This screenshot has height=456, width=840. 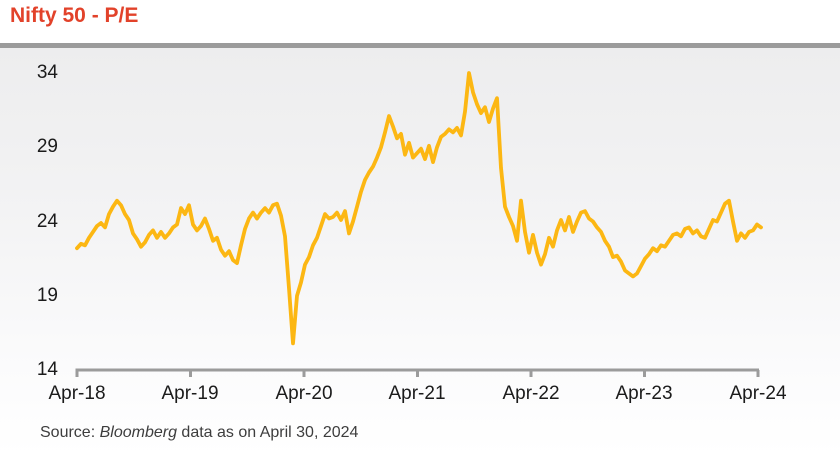 I want to click on title-separator, so click(x=420, y=45).